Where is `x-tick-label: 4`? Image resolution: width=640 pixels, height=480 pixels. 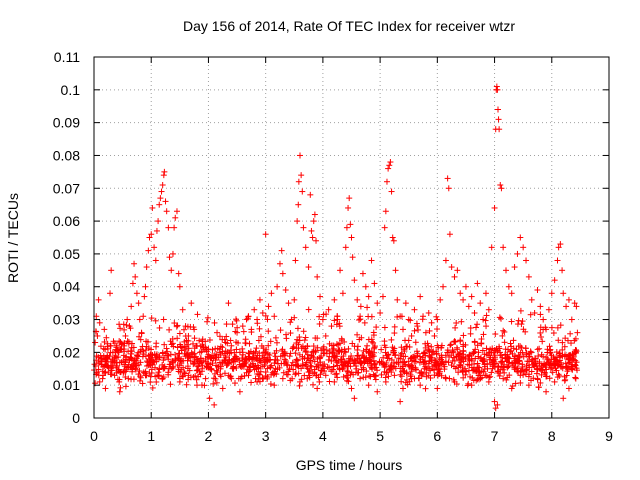
x-tick-label: 4 is located at coordinates (323, 436).